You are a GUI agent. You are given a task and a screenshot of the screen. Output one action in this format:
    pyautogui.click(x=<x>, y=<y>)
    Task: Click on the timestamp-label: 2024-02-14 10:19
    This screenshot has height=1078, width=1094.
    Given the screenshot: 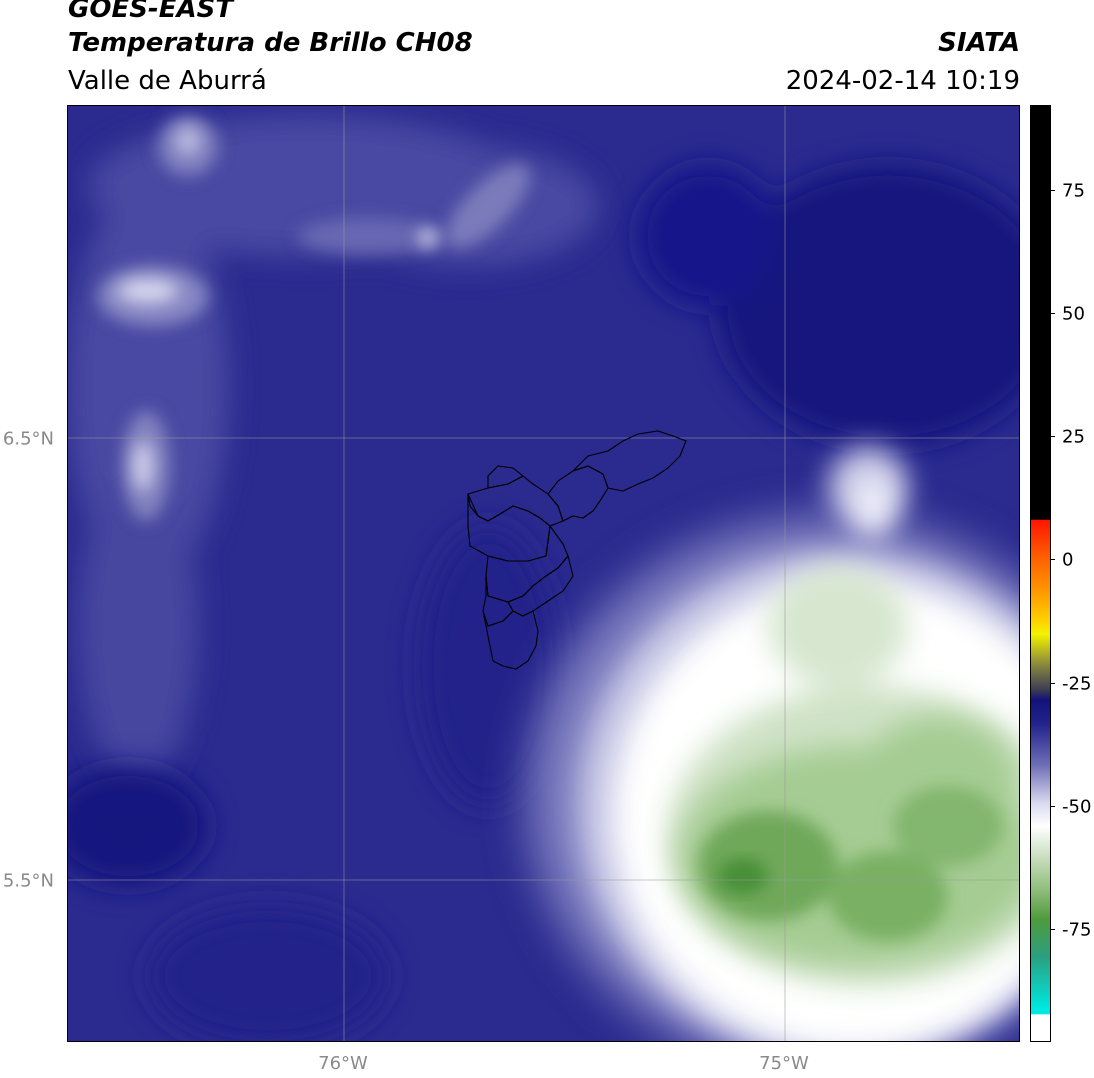 What is the action you would take?
    pyautogui.click(x=902, y=81)
    